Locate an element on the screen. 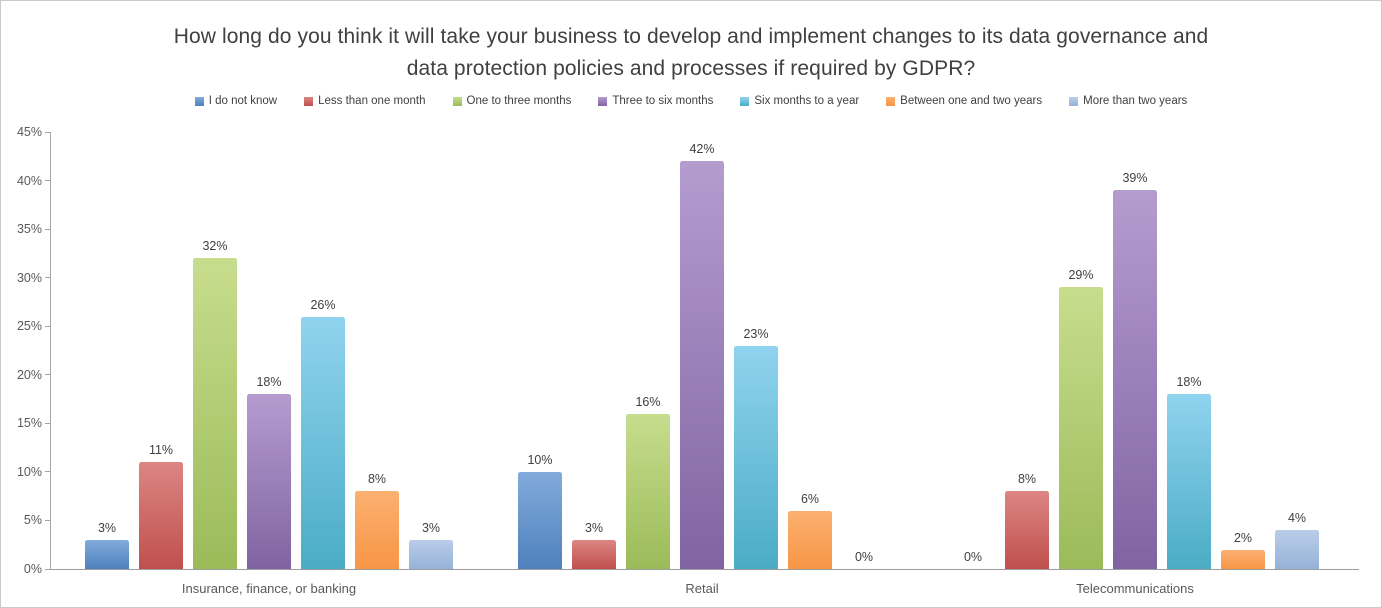  legend-label: Six months to a year is located at coordinates (807, 101).